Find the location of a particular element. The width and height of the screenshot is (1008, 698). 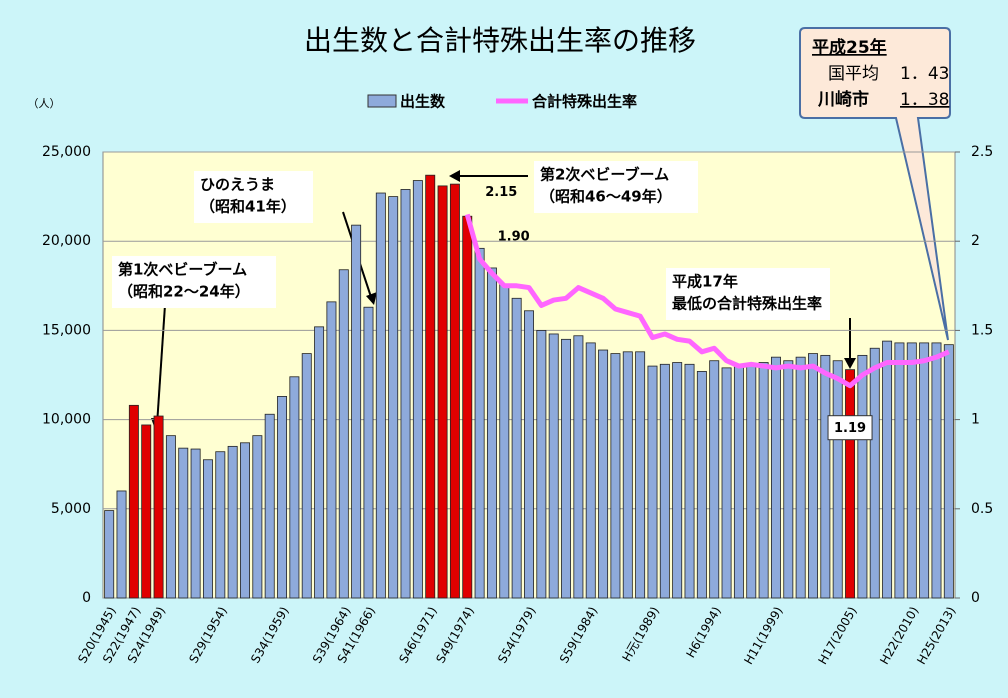

y-tick-label: 15,000 is located at coordinates (66, 330).